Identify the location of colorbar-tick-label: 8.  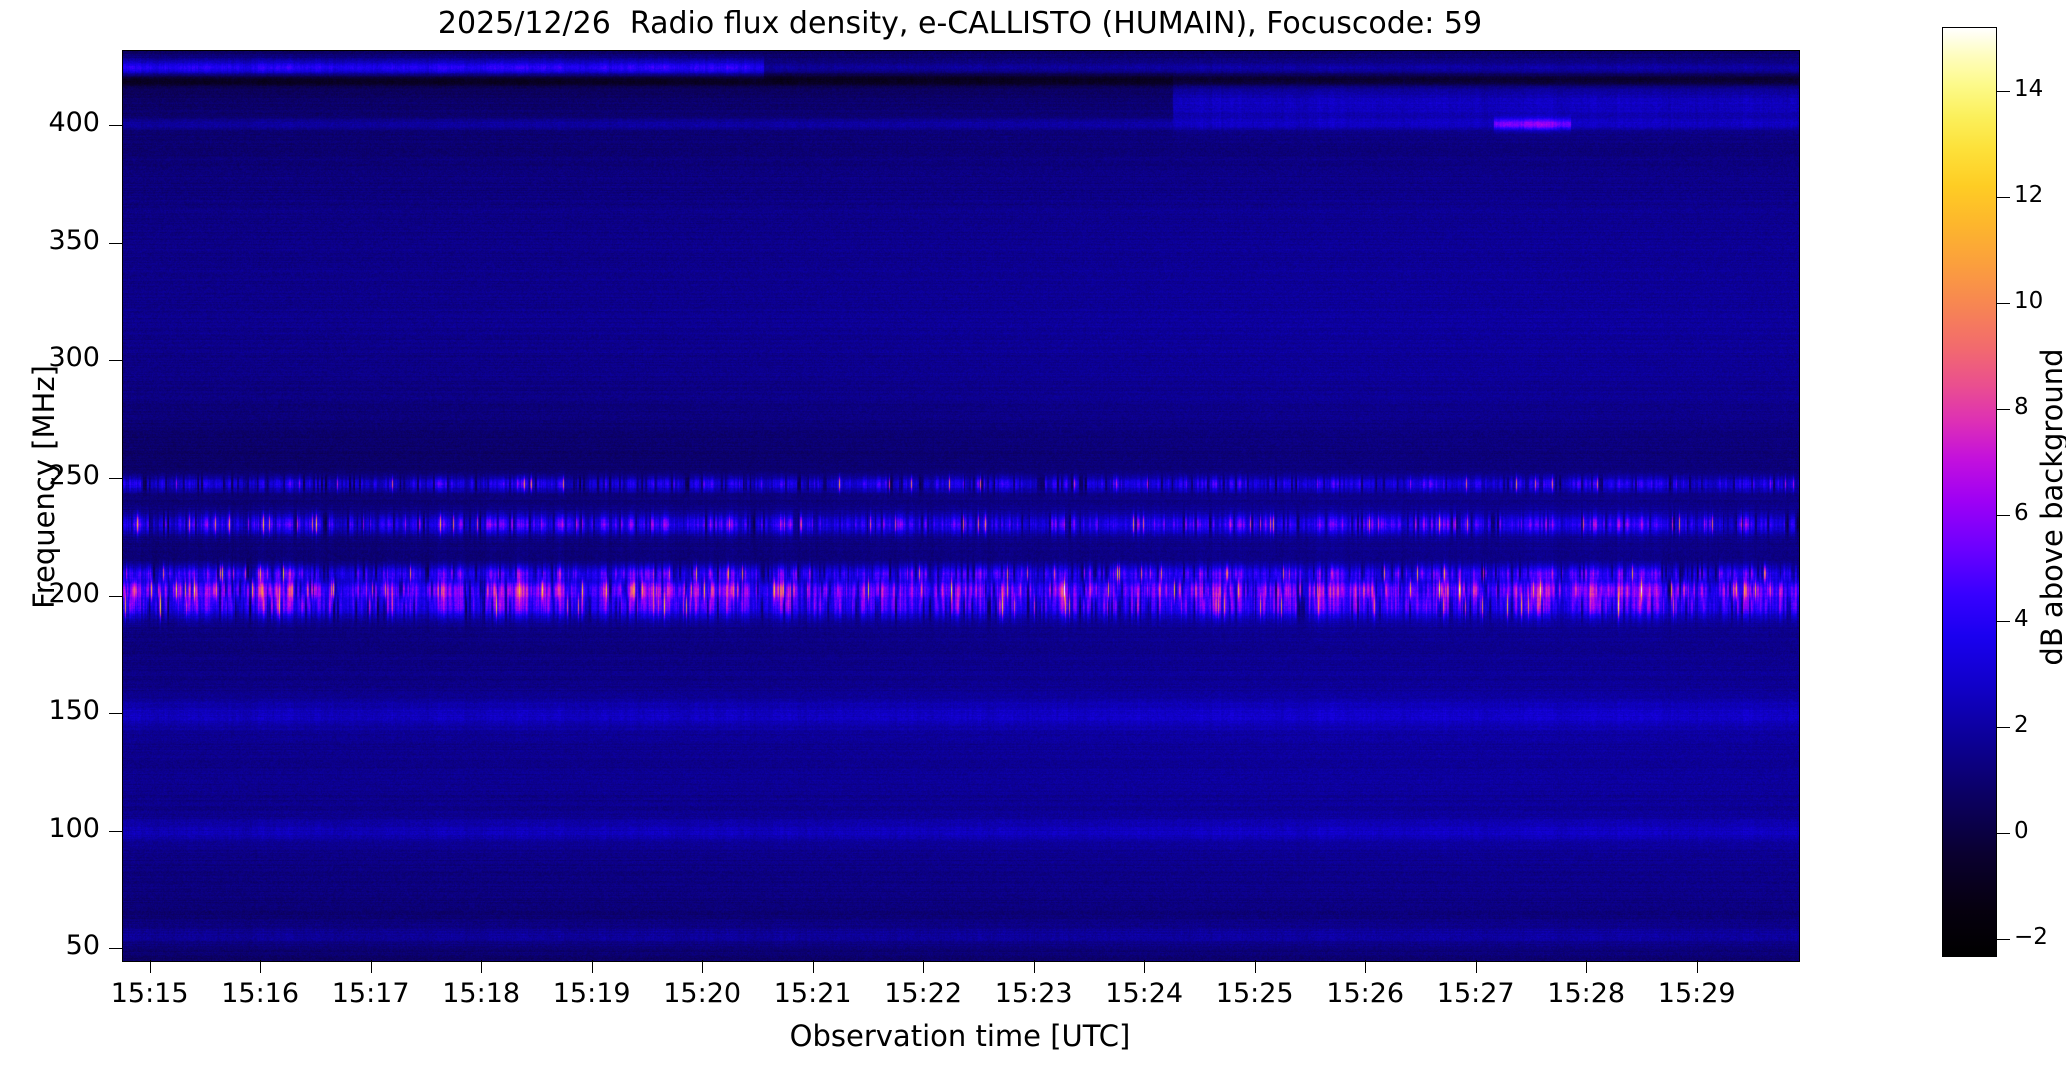
(2021, 406).